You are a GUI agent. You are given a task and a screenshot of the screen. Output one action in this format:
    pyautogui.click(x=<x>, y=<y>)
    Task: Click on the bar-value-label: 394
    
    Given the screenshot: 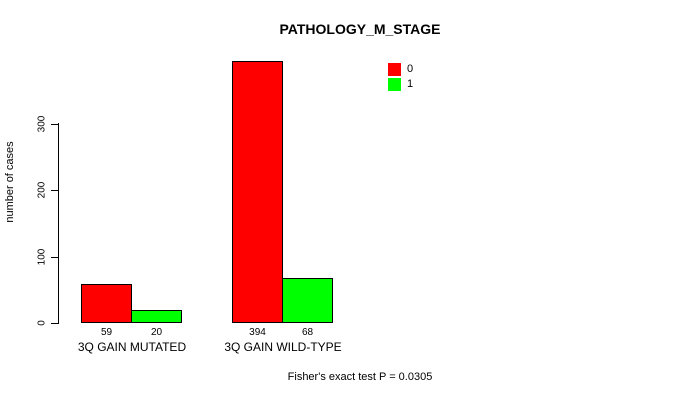 What is the action you would take?
    pyautogui.click(x=257, y=332)
    